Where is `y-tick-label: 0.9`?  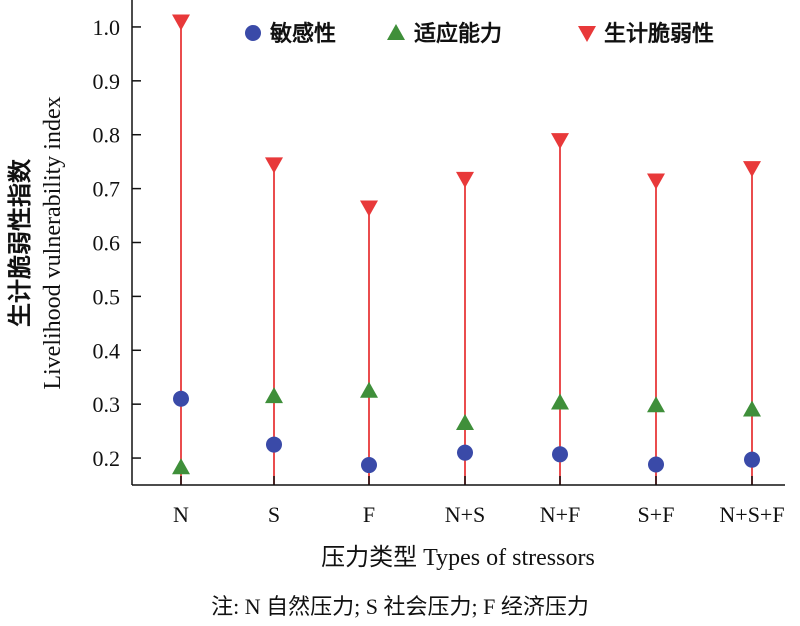
y-tick-label: 0.9 is located at coordinates (107, 81).